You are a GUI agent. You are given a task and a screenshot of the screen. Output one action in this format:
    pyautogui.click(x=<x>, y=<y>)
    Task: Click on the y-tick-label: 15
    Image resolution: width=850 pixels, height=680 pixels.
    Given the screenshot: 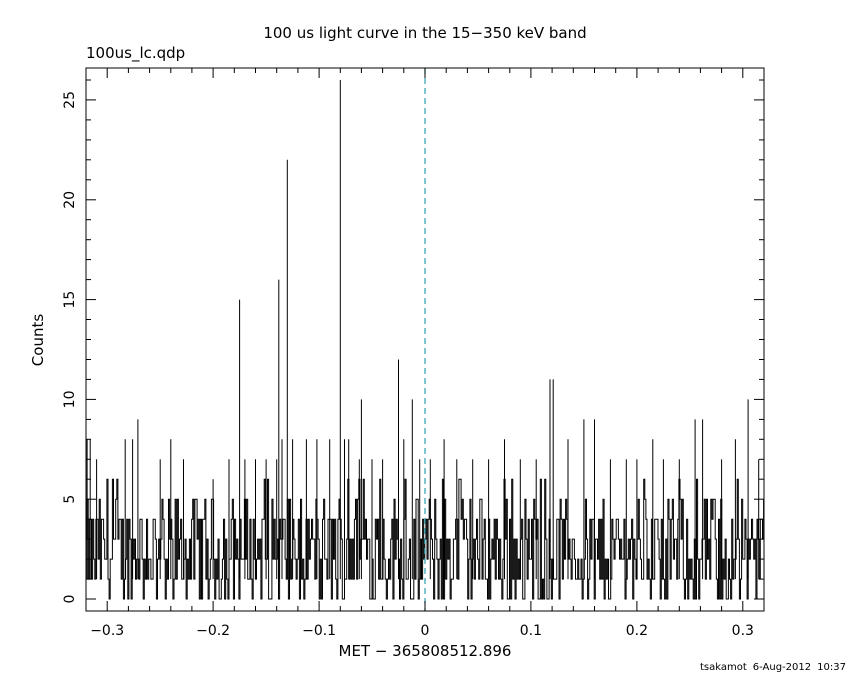 What is the action you would take?
    pyautogui.click(x=70, y=300)
    